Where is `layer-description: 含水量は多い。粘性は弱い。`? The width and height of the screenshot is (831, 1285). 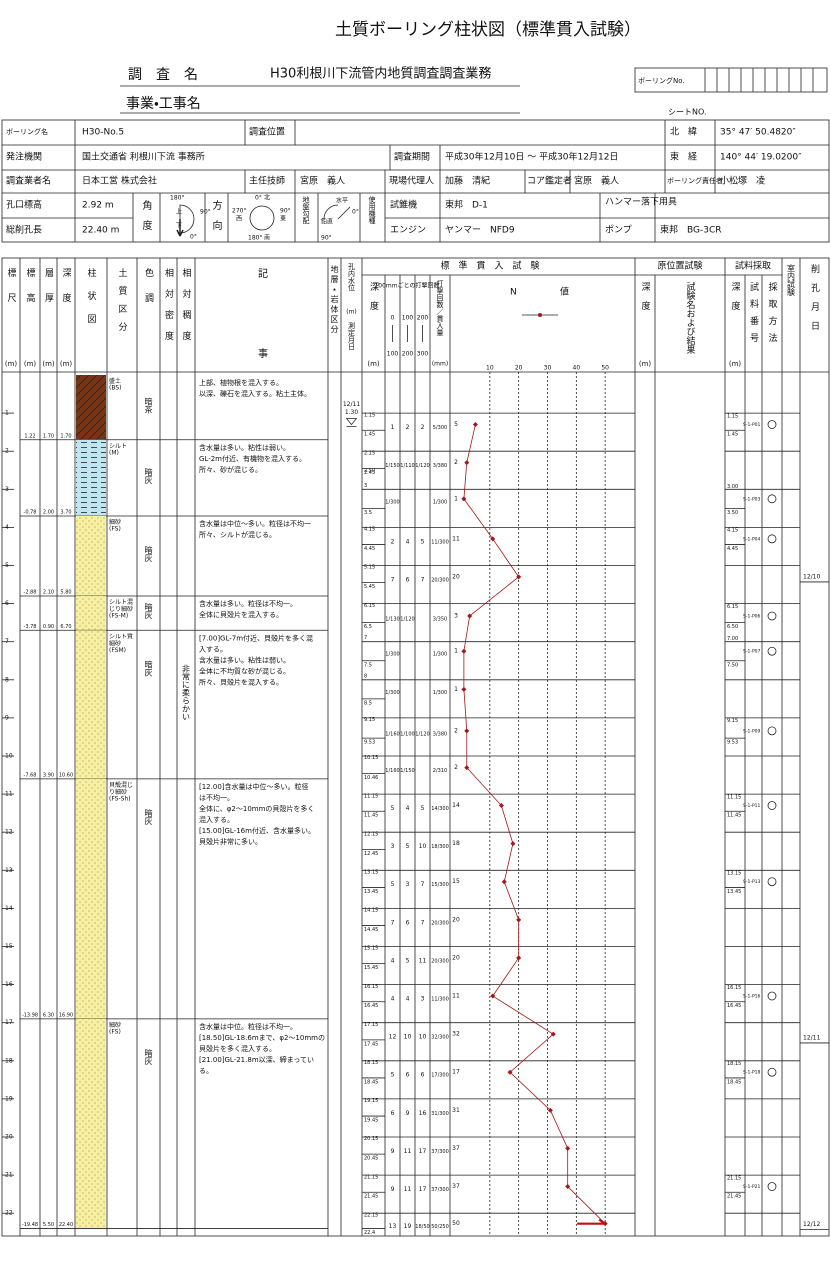 layer-description: 含水量は多い。粘性は弱い。 is located at coordinates (244, 447).